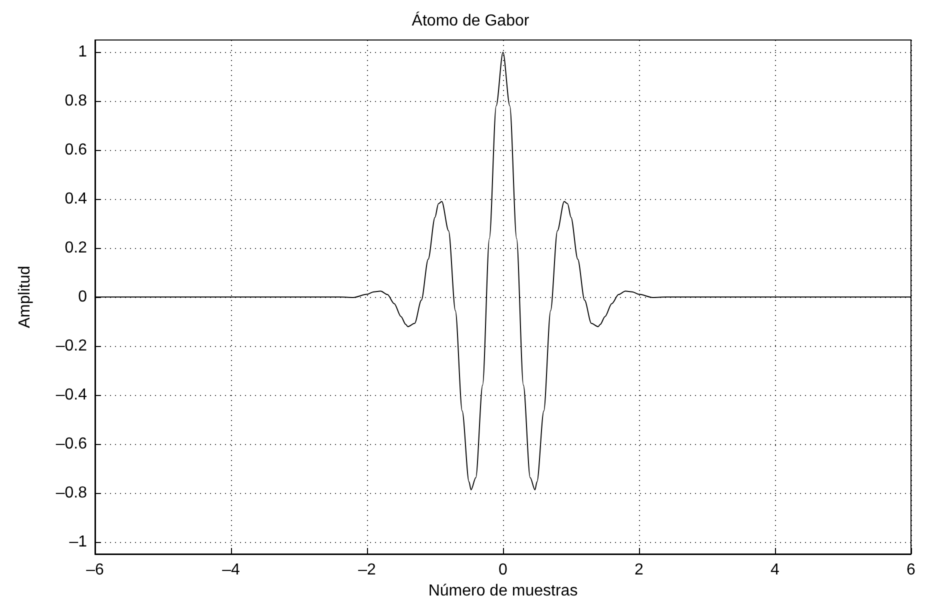  Describe the element at coordinates (72, 443) in the screenshot. I see `y-tick-label: –0.6` at that location.